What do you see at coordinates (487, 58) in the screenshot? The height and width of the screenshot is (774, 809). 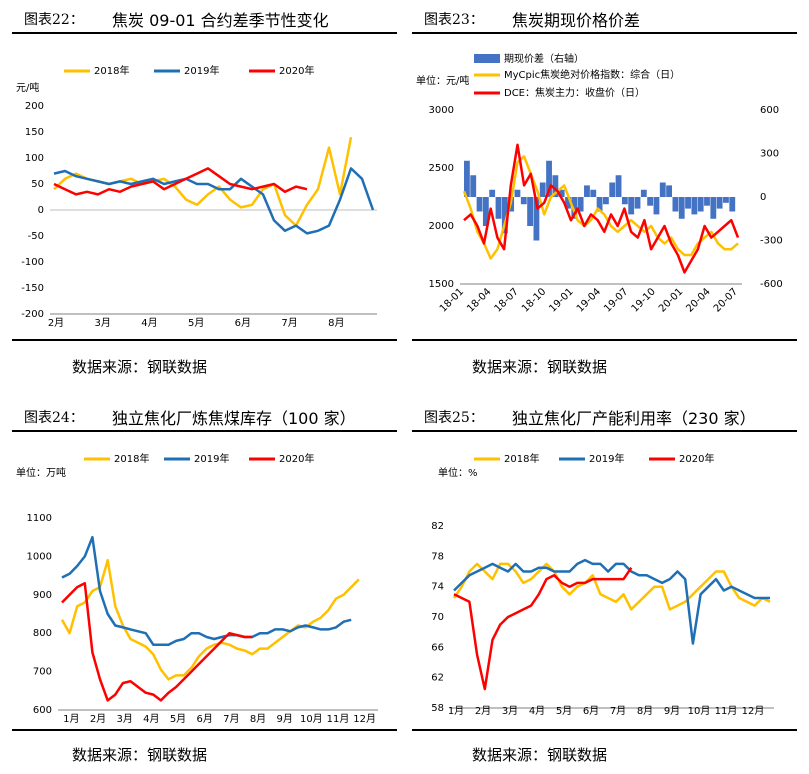 I see `legend-swatch` at bounding box center [487, 58].